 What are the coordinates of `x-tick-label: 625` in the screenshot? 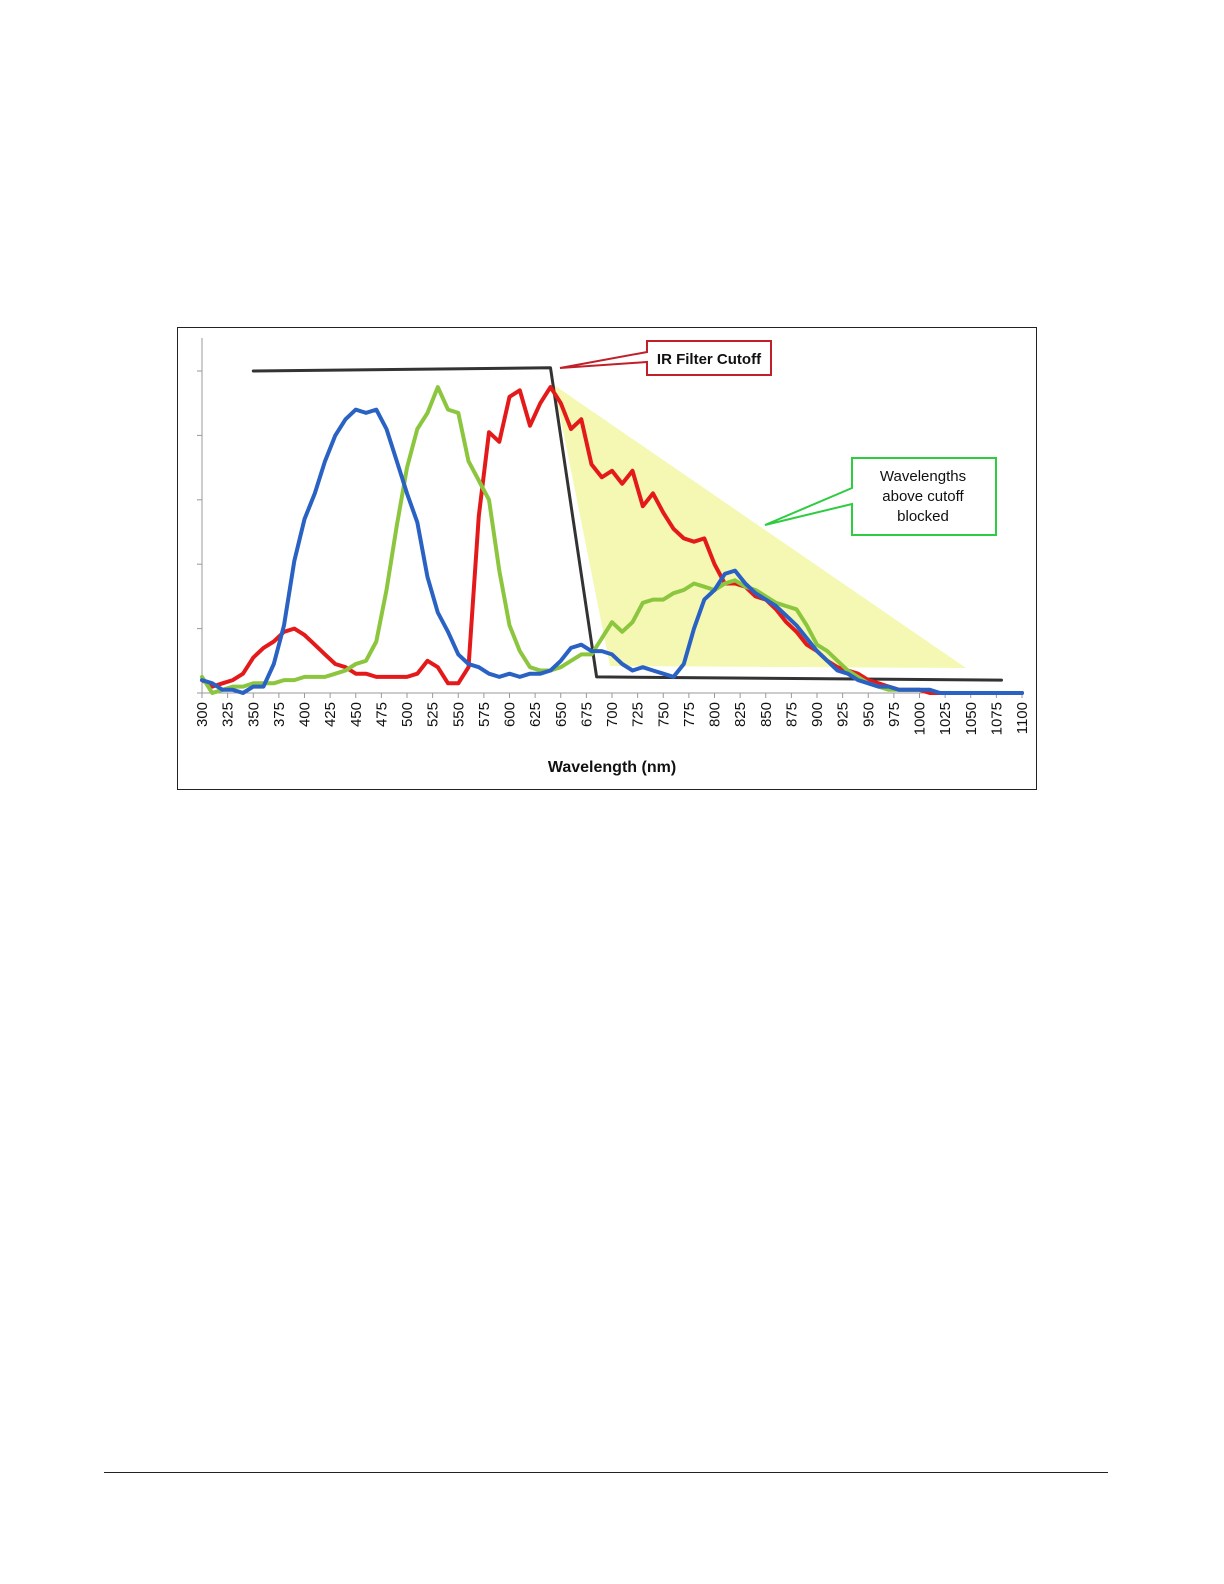 It's located at (535, 714).